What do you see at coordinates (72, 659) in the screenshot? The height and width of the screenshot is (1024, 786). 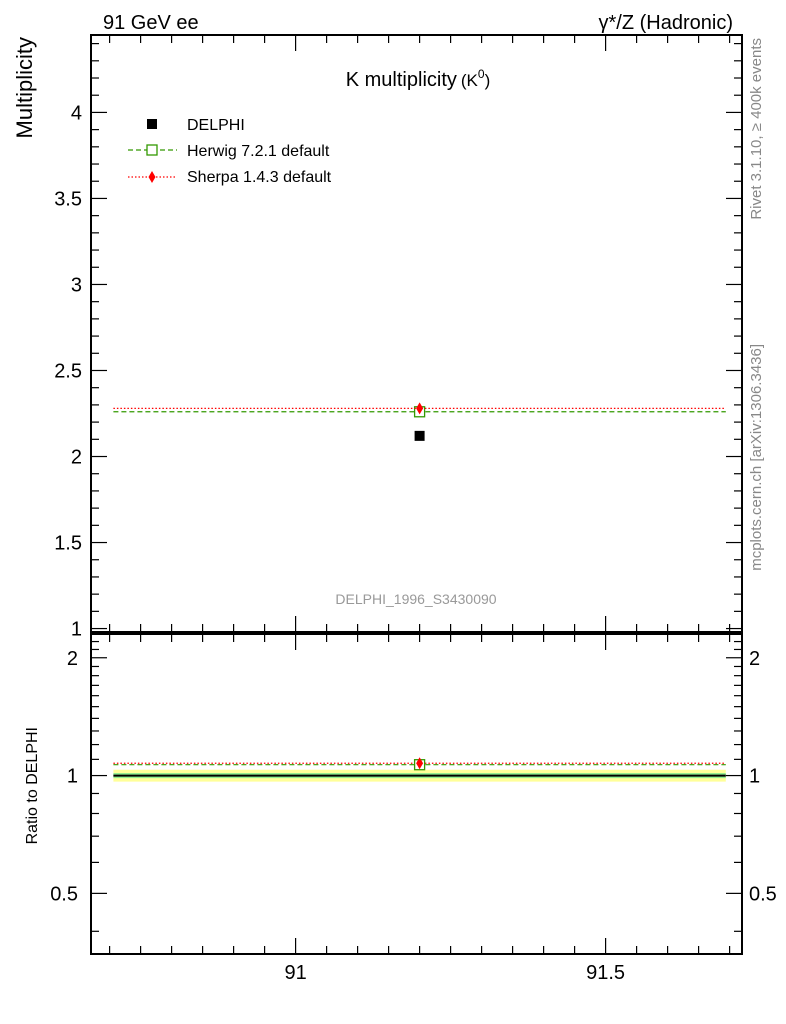 I see `ratio-ytick-label-left: 2` at bounding box center [72, 659].